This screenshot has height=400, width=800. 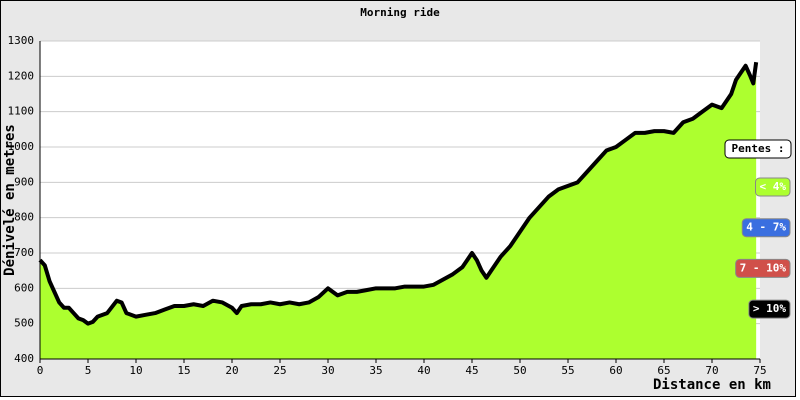 I want to click on x-tick-label: 25, so click(x=279, y=370).